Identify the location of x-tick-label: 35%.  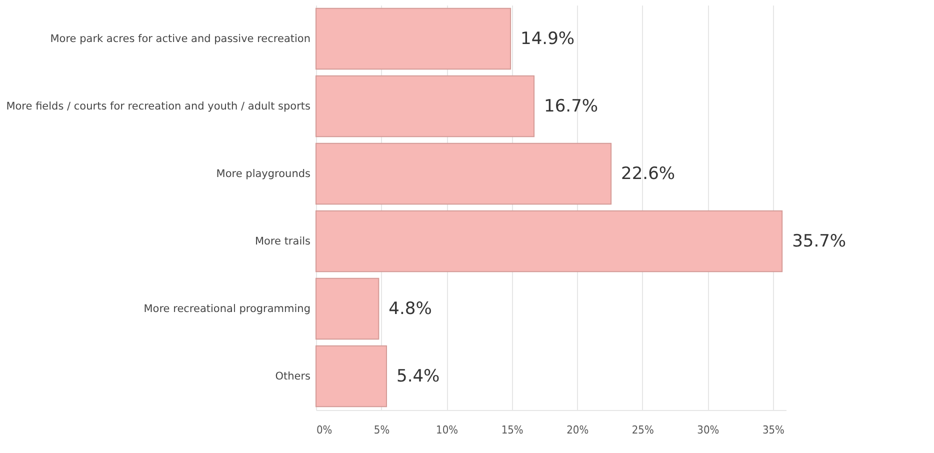
(773, 430).